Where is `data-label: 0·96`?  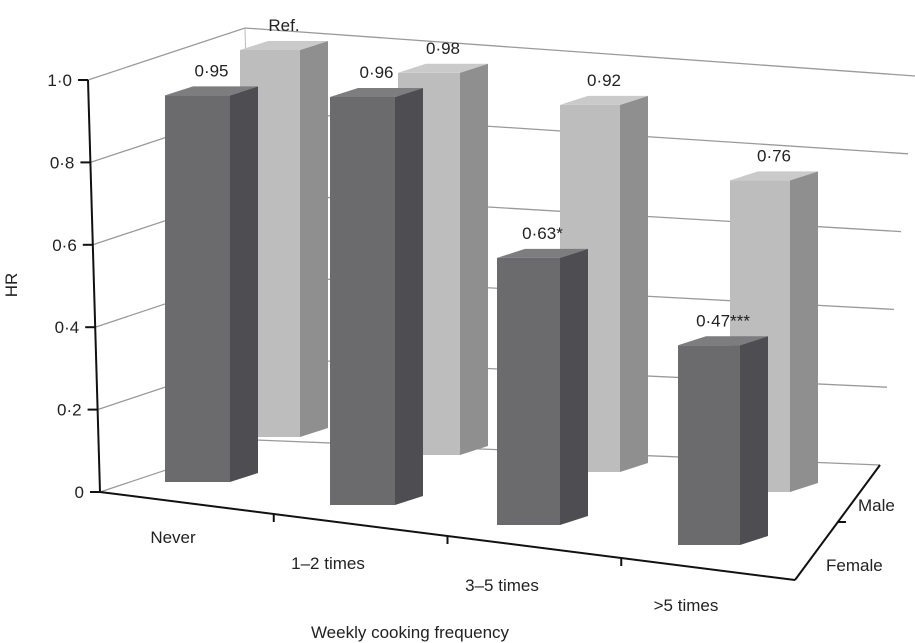
data-label: 0·96 is located at coordinates (376, 72).